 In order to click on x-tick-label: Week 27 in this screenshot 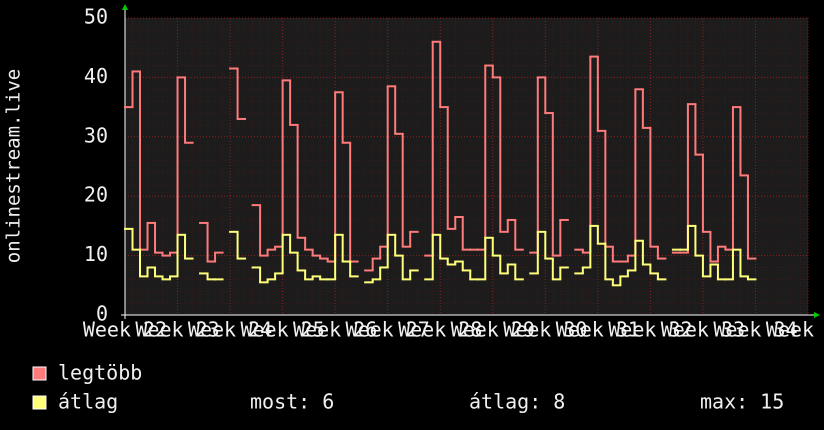, I will do `click(388, 330)`.